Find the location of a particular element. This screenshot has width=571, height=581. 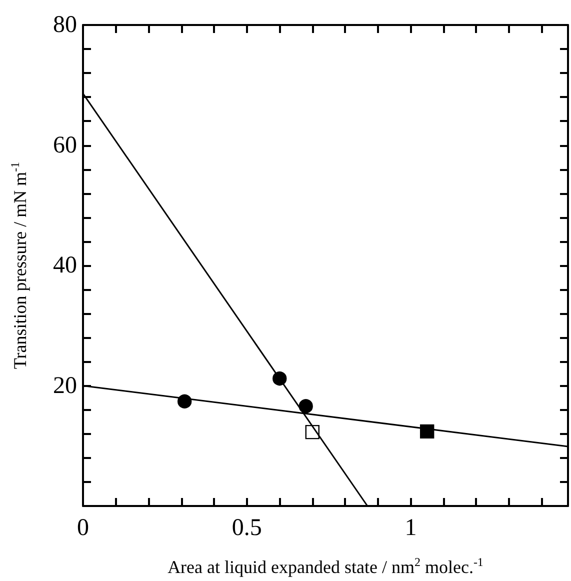

y-tick-label: 40 is located at coordinates (65, 265).